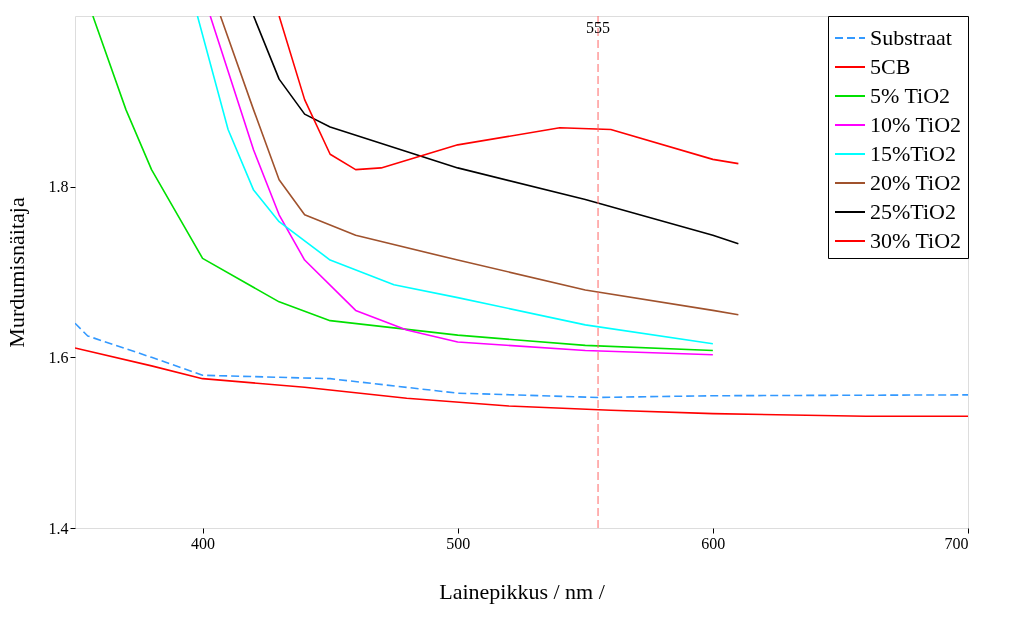  Describe the element at coordinates (713, 543) in the screenshot. I see `x-tick-label: 600` at that location.